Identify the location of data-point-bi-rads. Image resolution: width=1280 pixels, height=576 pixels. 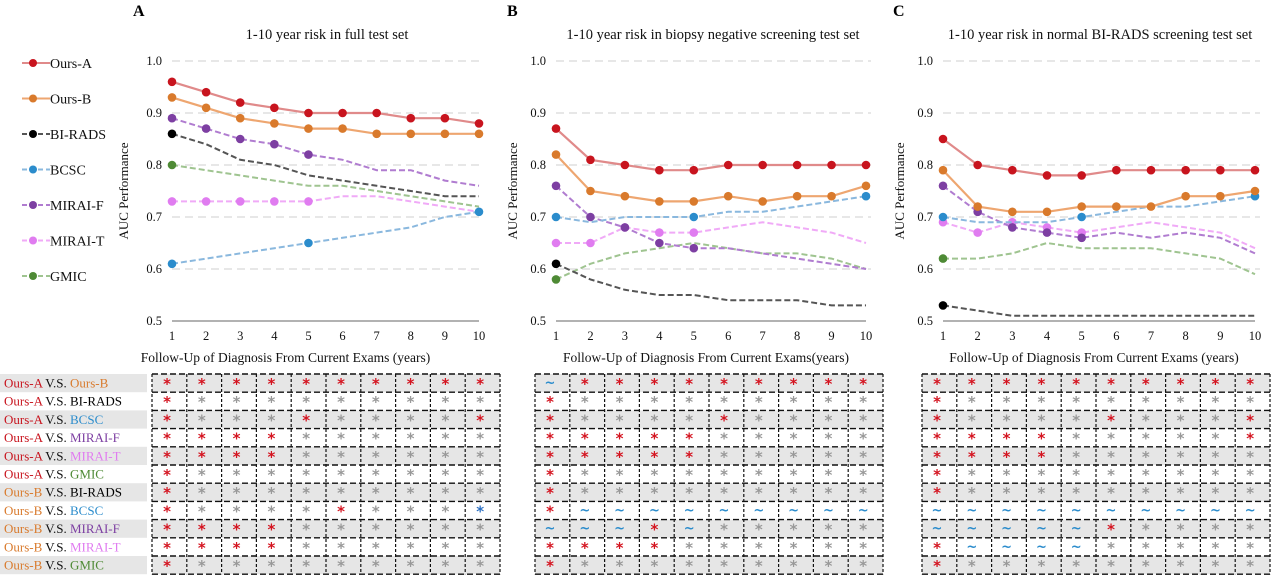
(943, 305).